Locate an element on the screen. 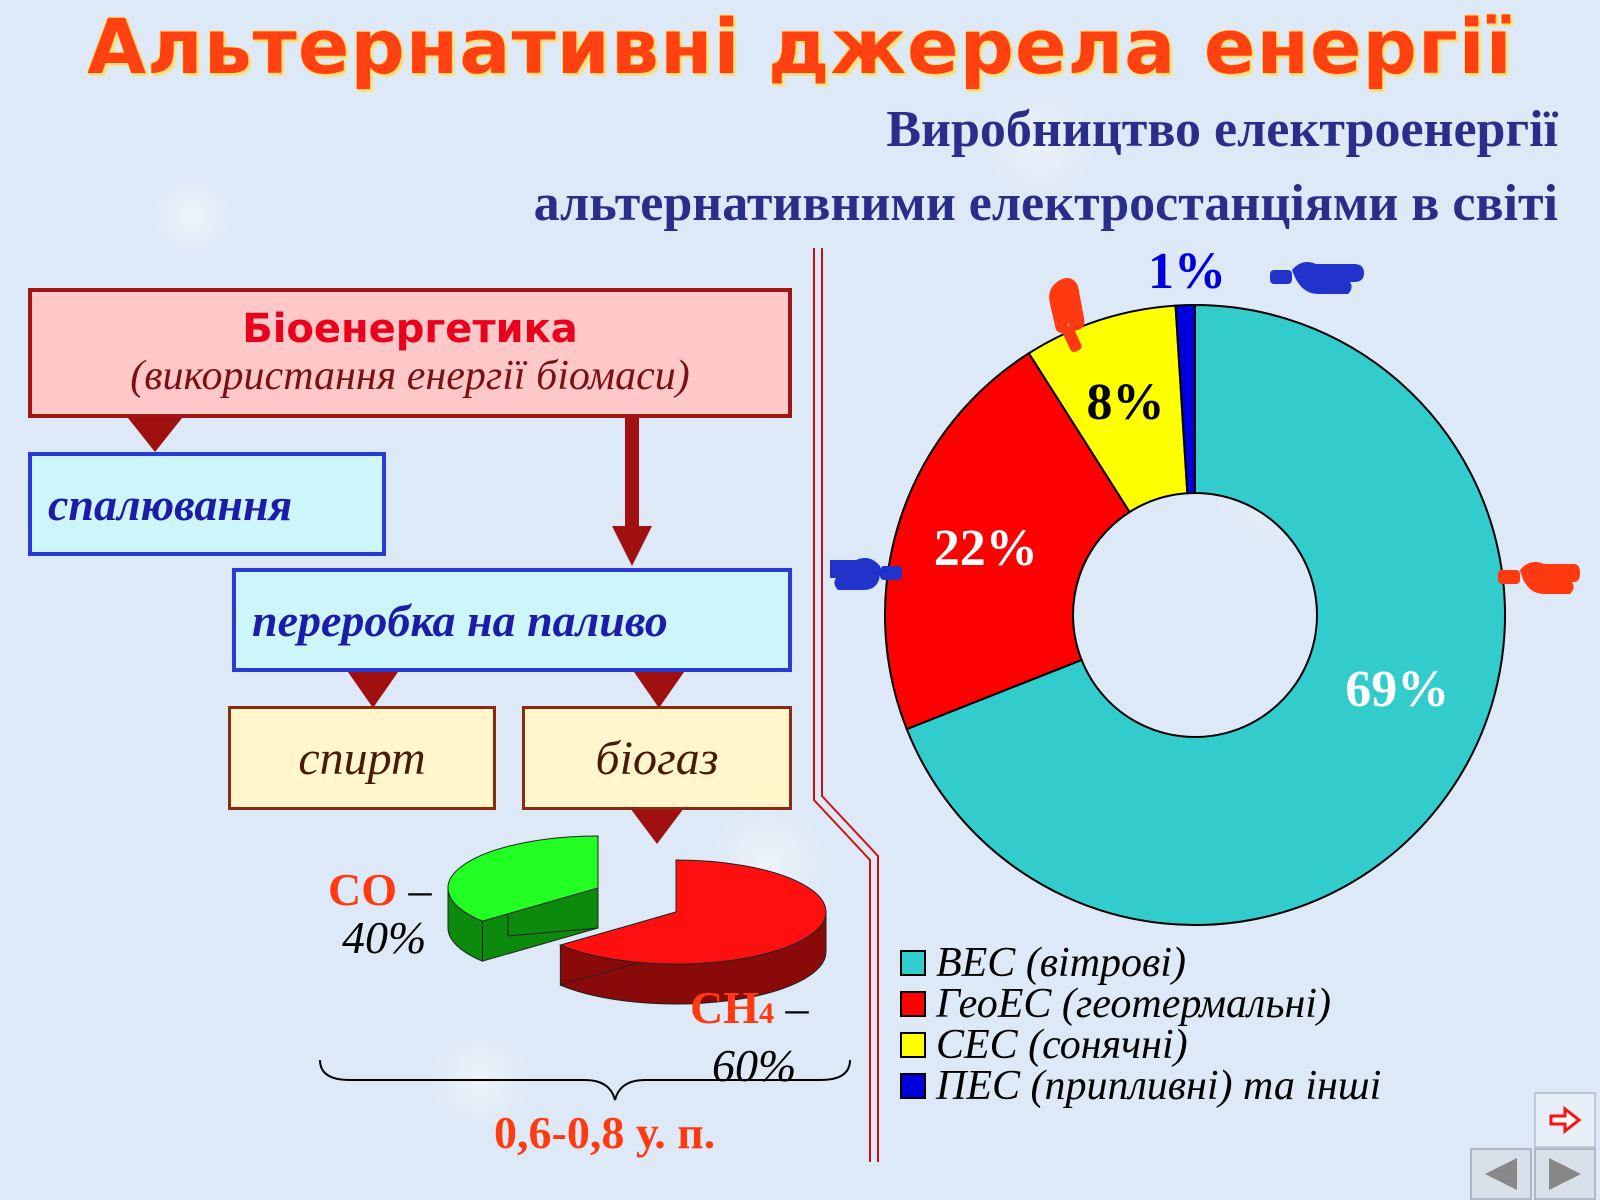  legend-item: ПЕС (припливні) та інші is located at coordinates (1140, 1086).